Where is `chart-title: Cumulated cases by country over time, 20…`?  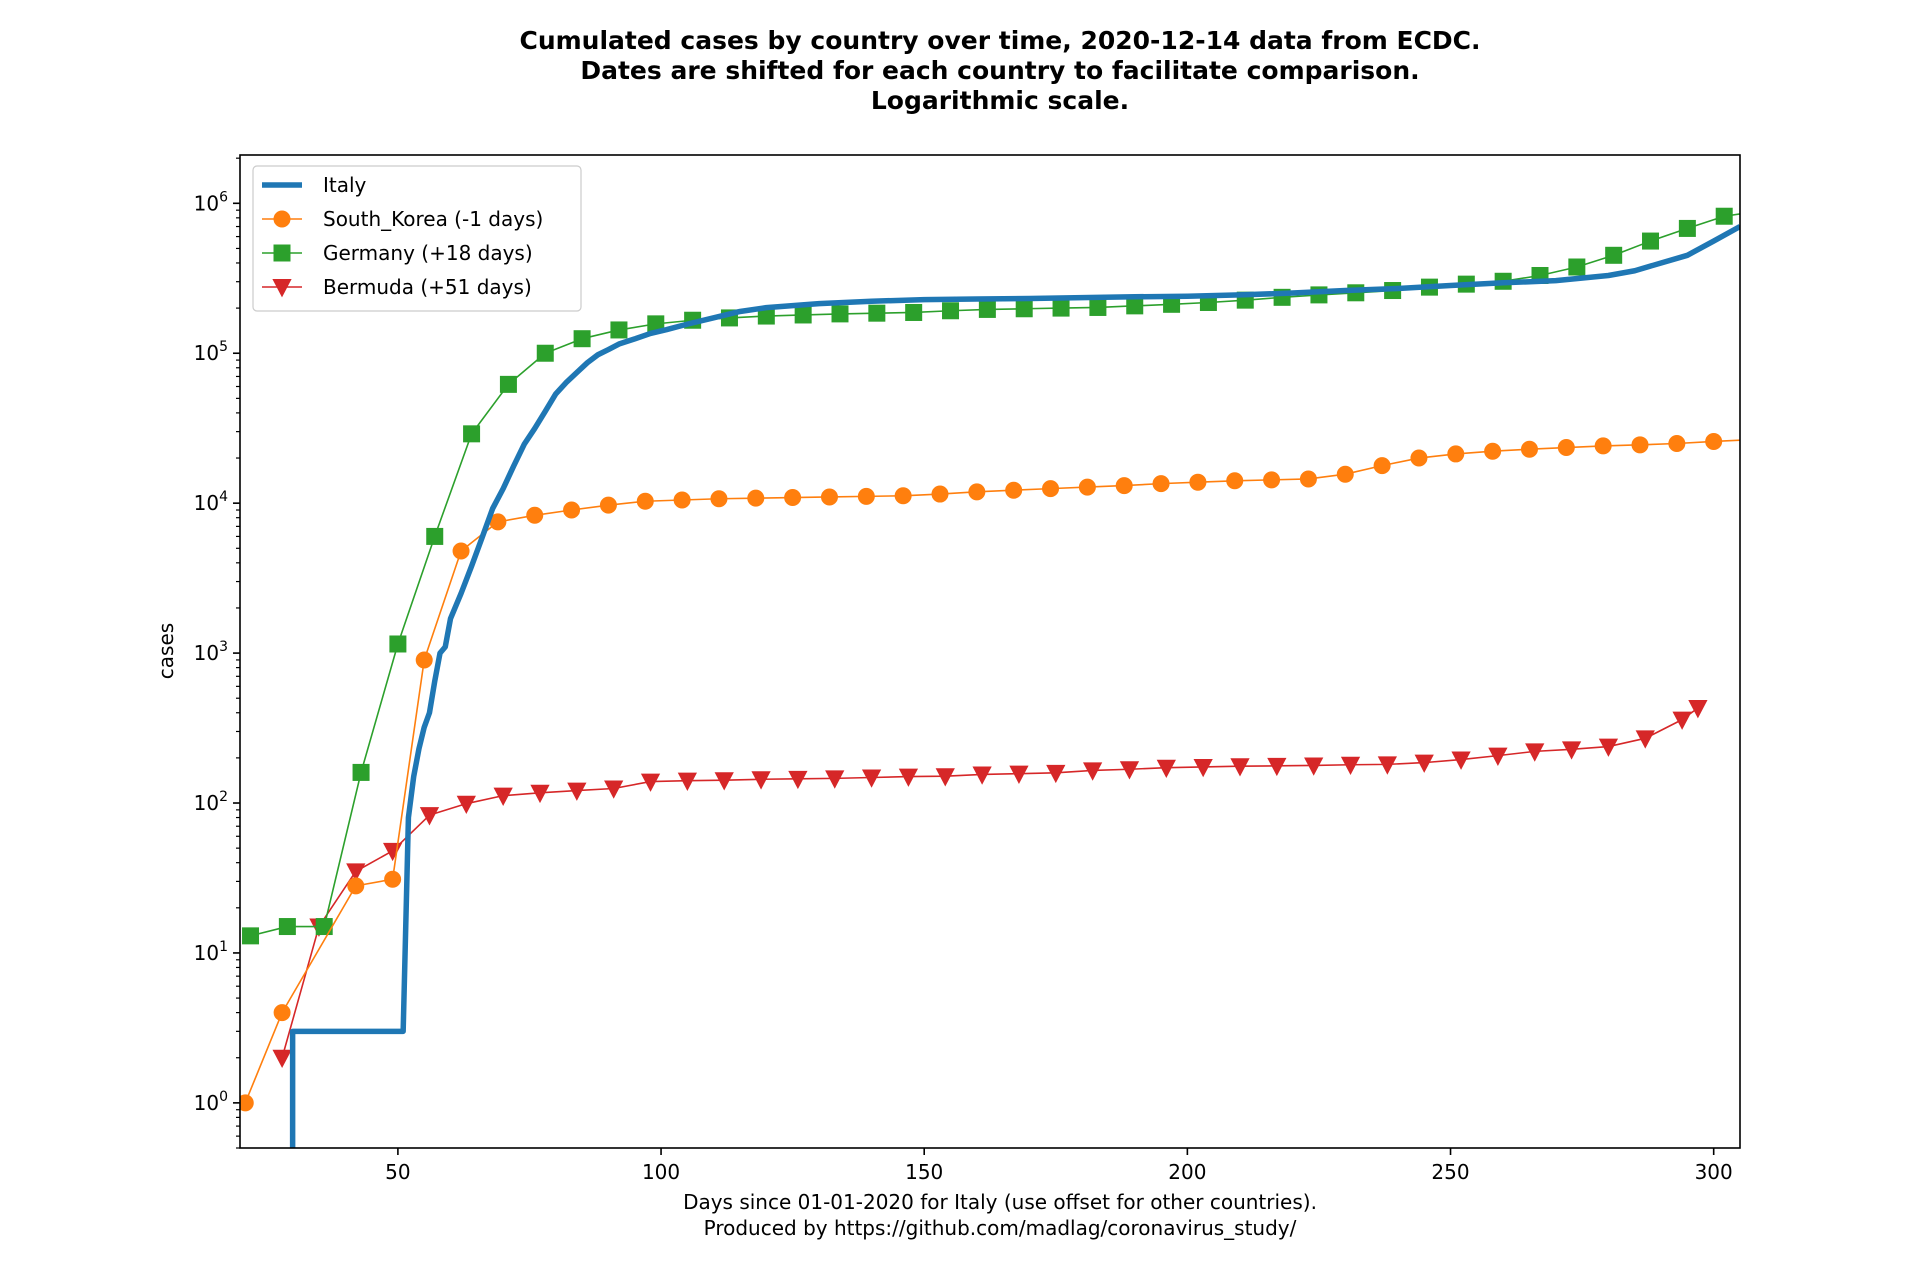 chart-title: Cumulated cases by country over time, 20… is located at coordinates (999, 70).